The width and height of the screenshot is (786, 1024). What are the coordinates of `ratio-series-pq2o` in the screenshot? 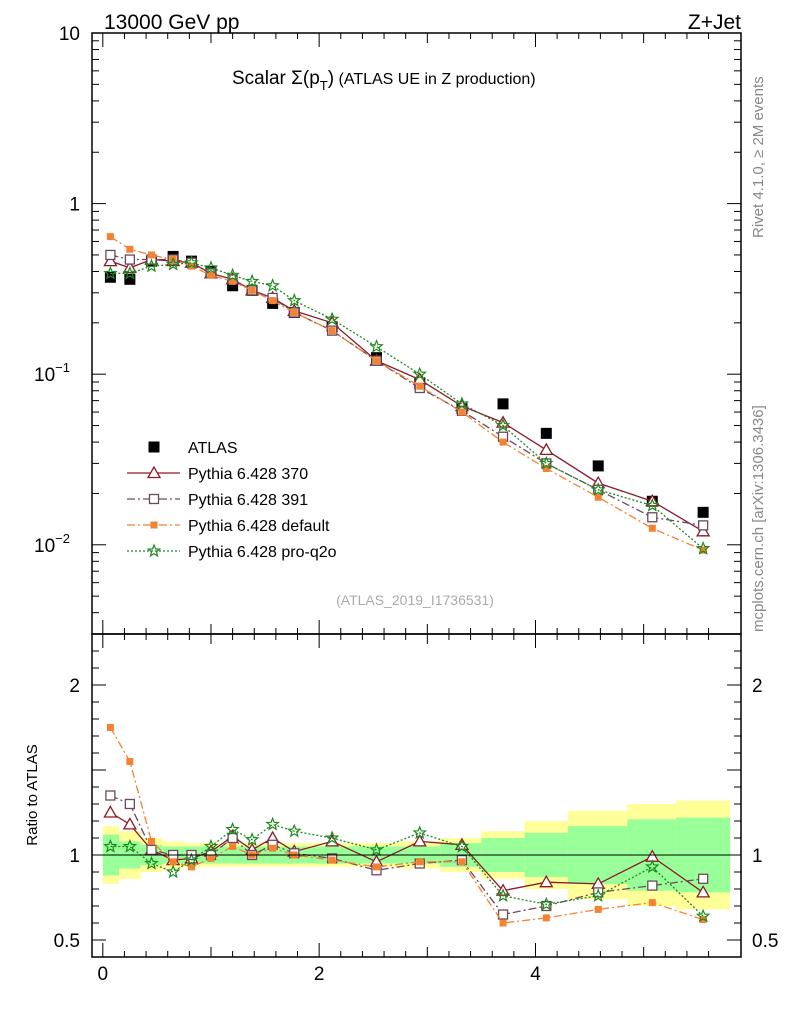 It's located at (407, 869).